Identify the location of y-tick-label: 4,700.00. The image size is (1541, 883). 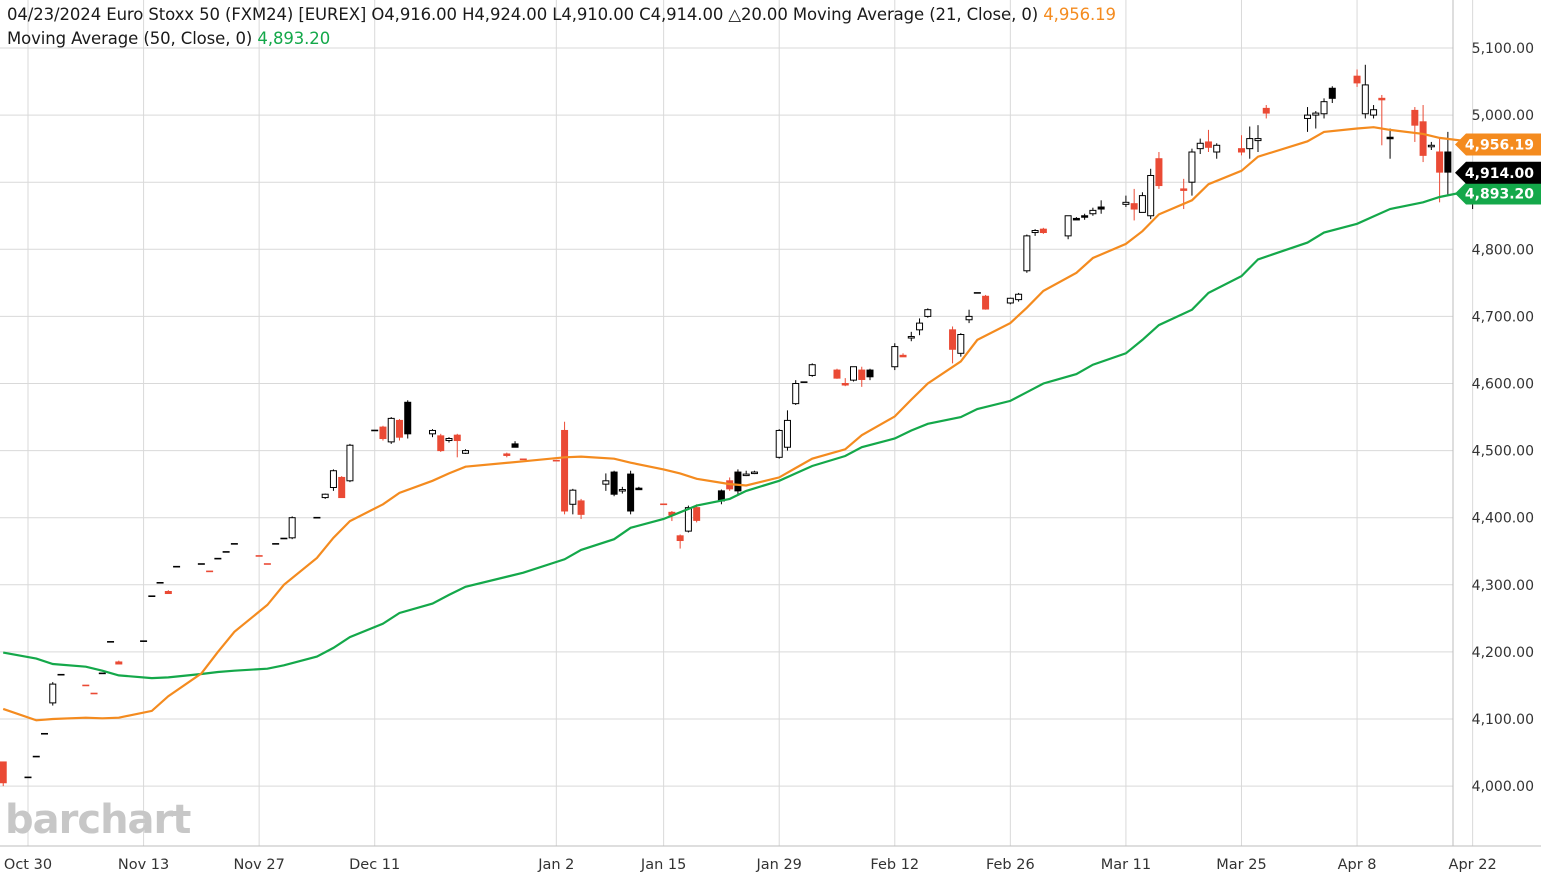
(1503, 317).